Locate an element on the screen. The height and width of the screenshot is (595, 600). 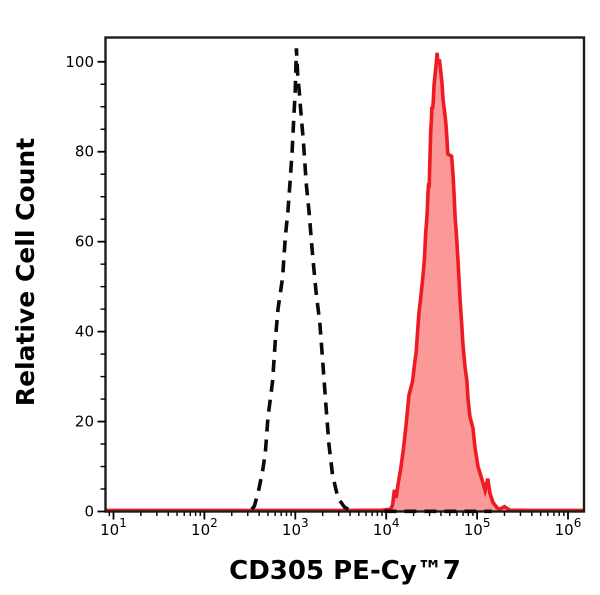
x-tick-label: 10⁶ is located at coordinates (568, 527).